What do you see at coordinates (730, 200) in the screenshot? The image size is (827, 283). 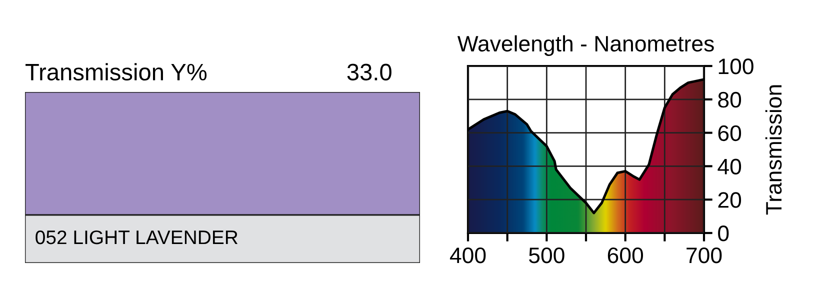 I see `y-tick-label: 20` at bounding box center [730, 200].